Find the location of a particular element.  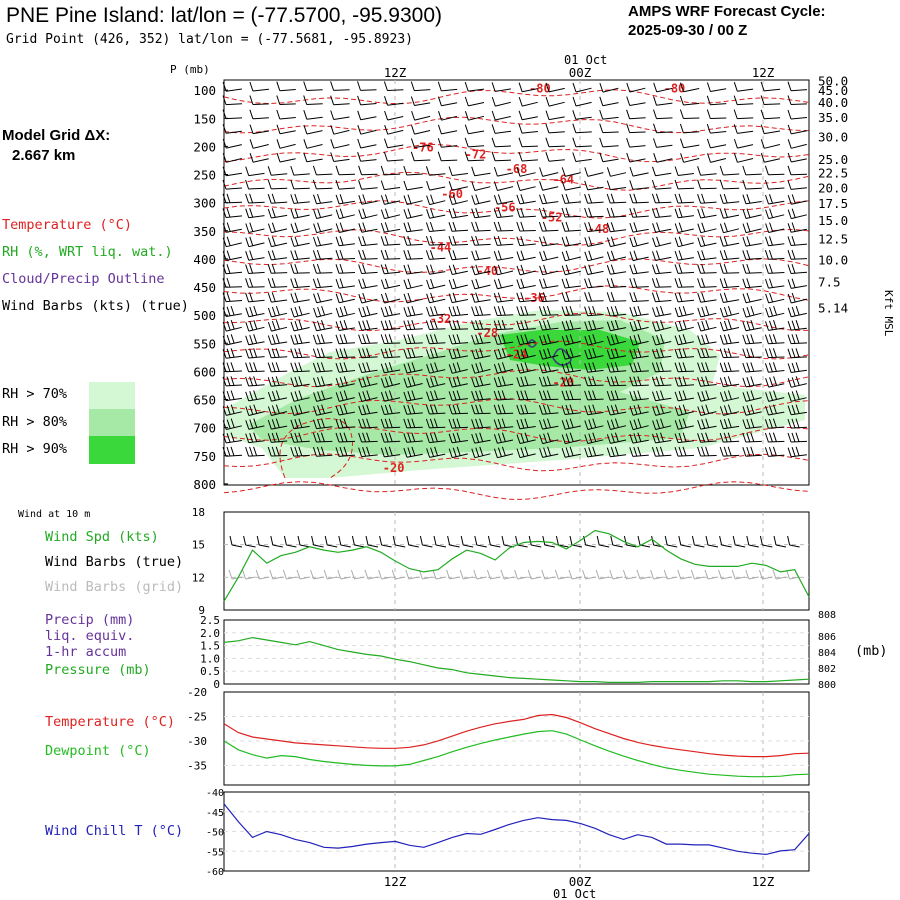

height-tick-label: 25.0 is located at coordinates (833, 159).